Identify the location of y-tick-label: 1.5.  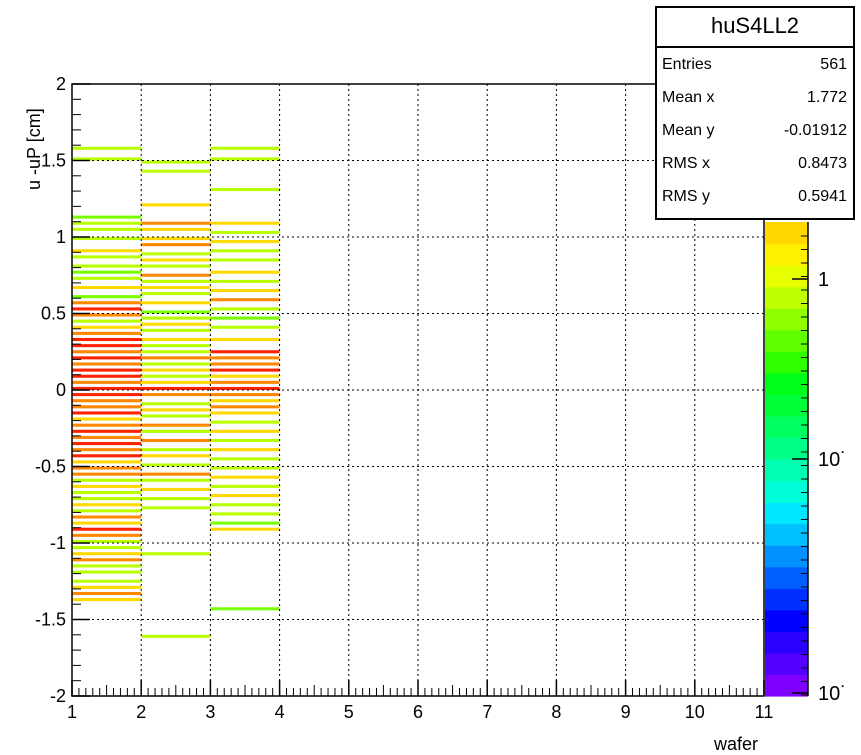
(53, 161).